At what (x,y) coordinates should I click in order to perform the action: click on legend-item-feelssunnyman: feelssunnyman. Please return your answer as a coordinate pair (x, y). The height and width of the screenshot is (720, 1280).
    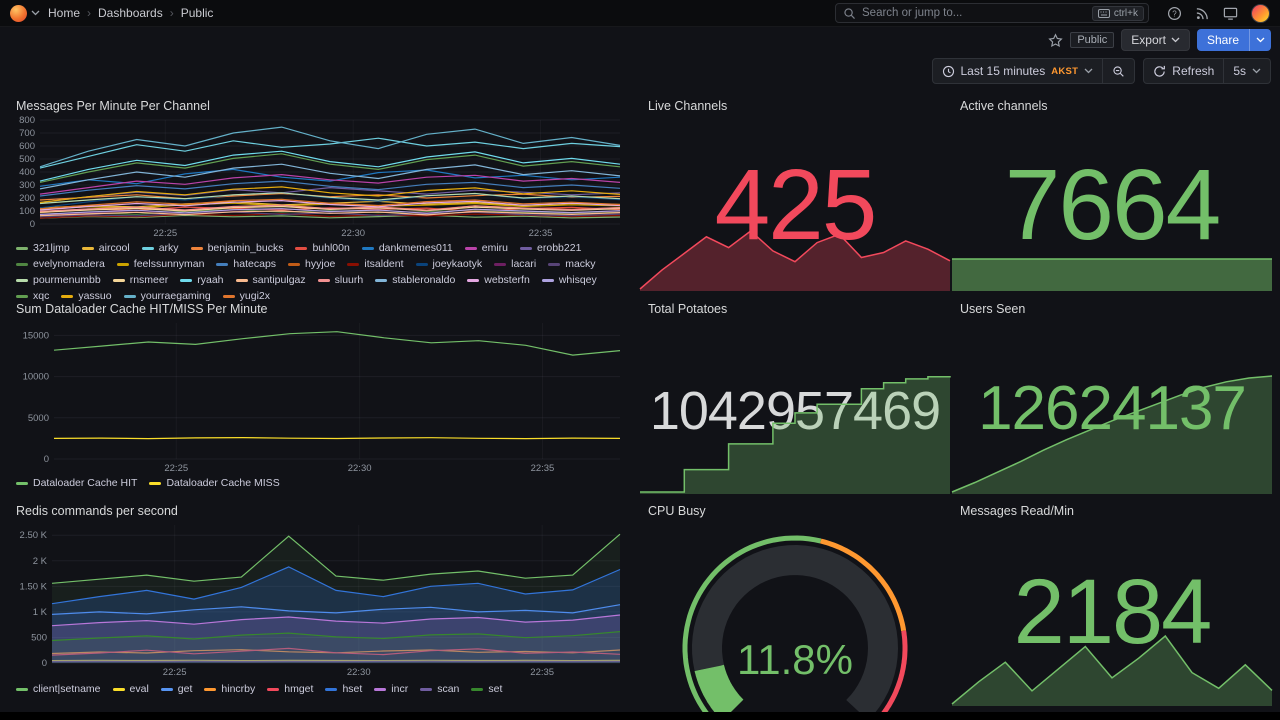
    Looking at the image, I should click on (160, 264).